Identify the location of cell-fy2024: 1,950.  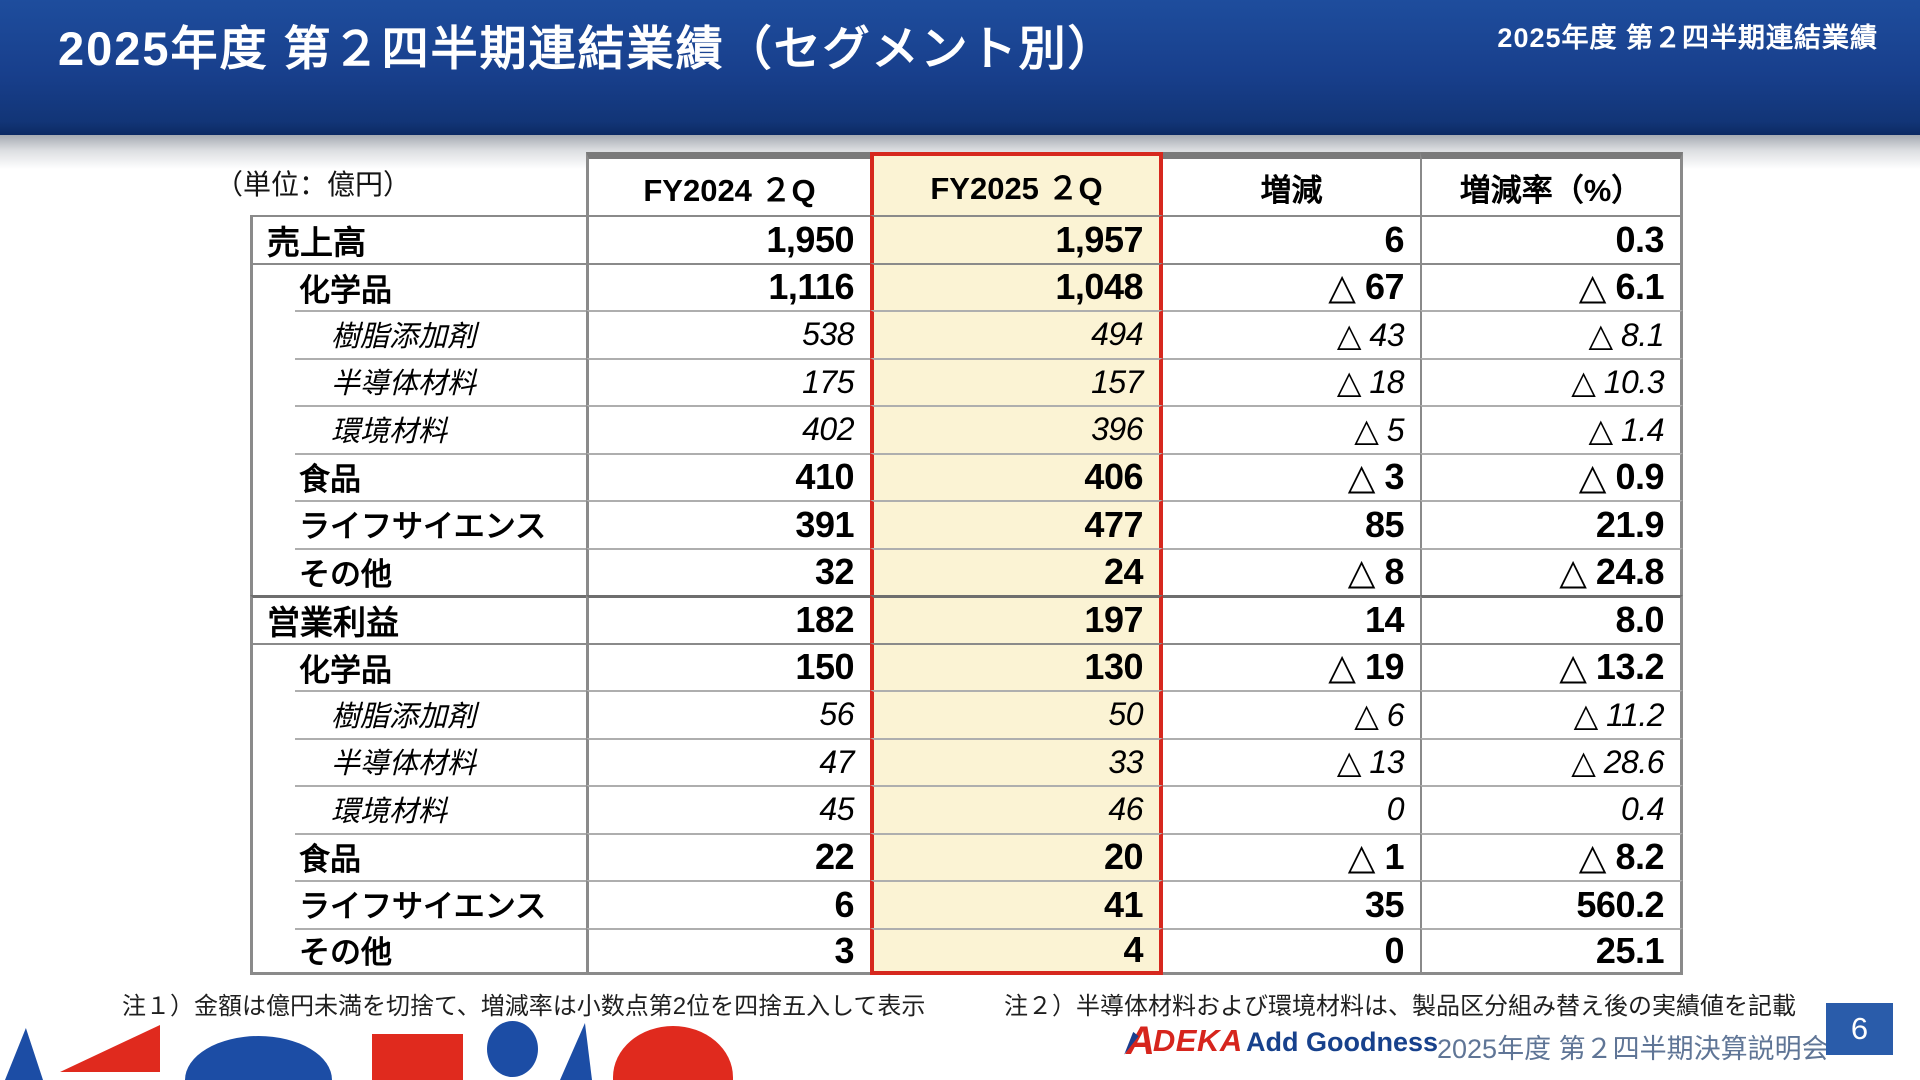
(728, 239).